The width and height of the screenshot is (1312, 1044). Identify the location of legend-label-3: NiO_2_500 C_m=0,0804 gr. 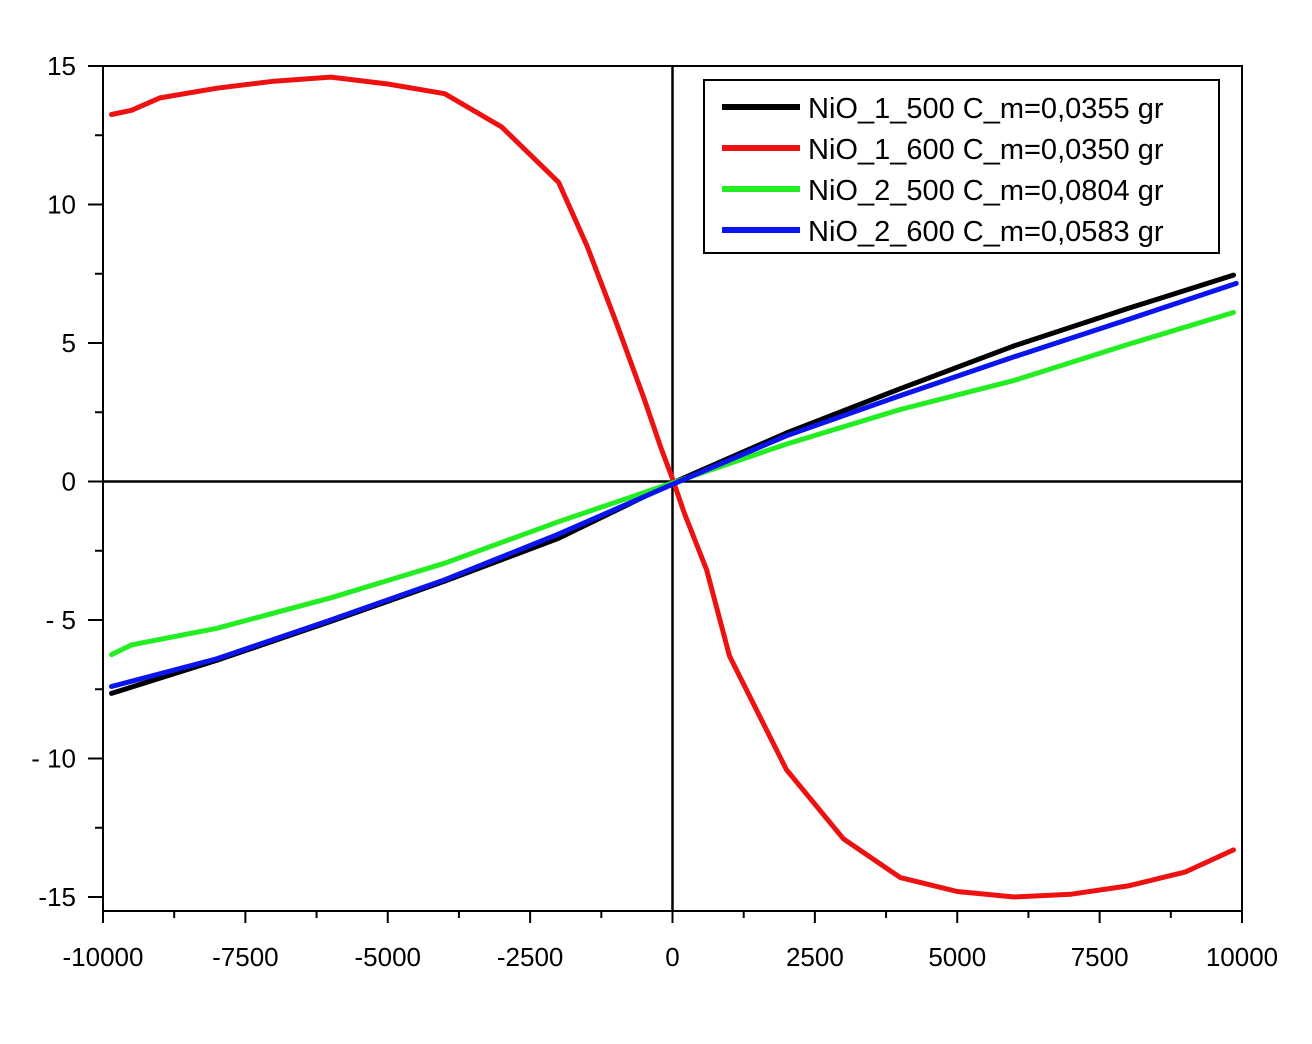
(986, 191).